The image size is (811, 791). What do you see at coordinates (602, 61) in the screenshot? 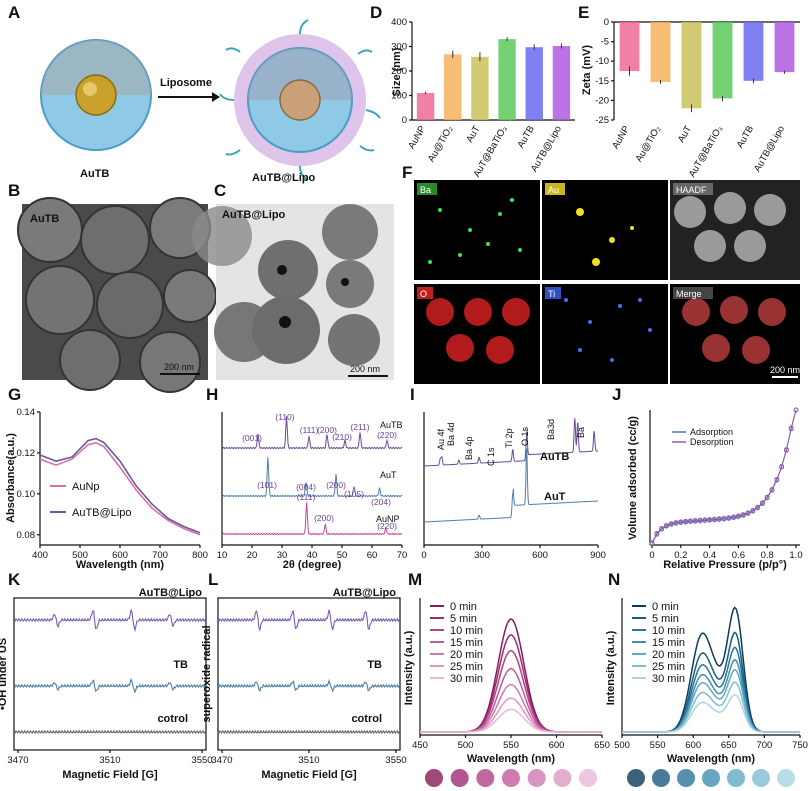
I see `chart-e-ytick-label: -10` at bounding box center [602, 61].